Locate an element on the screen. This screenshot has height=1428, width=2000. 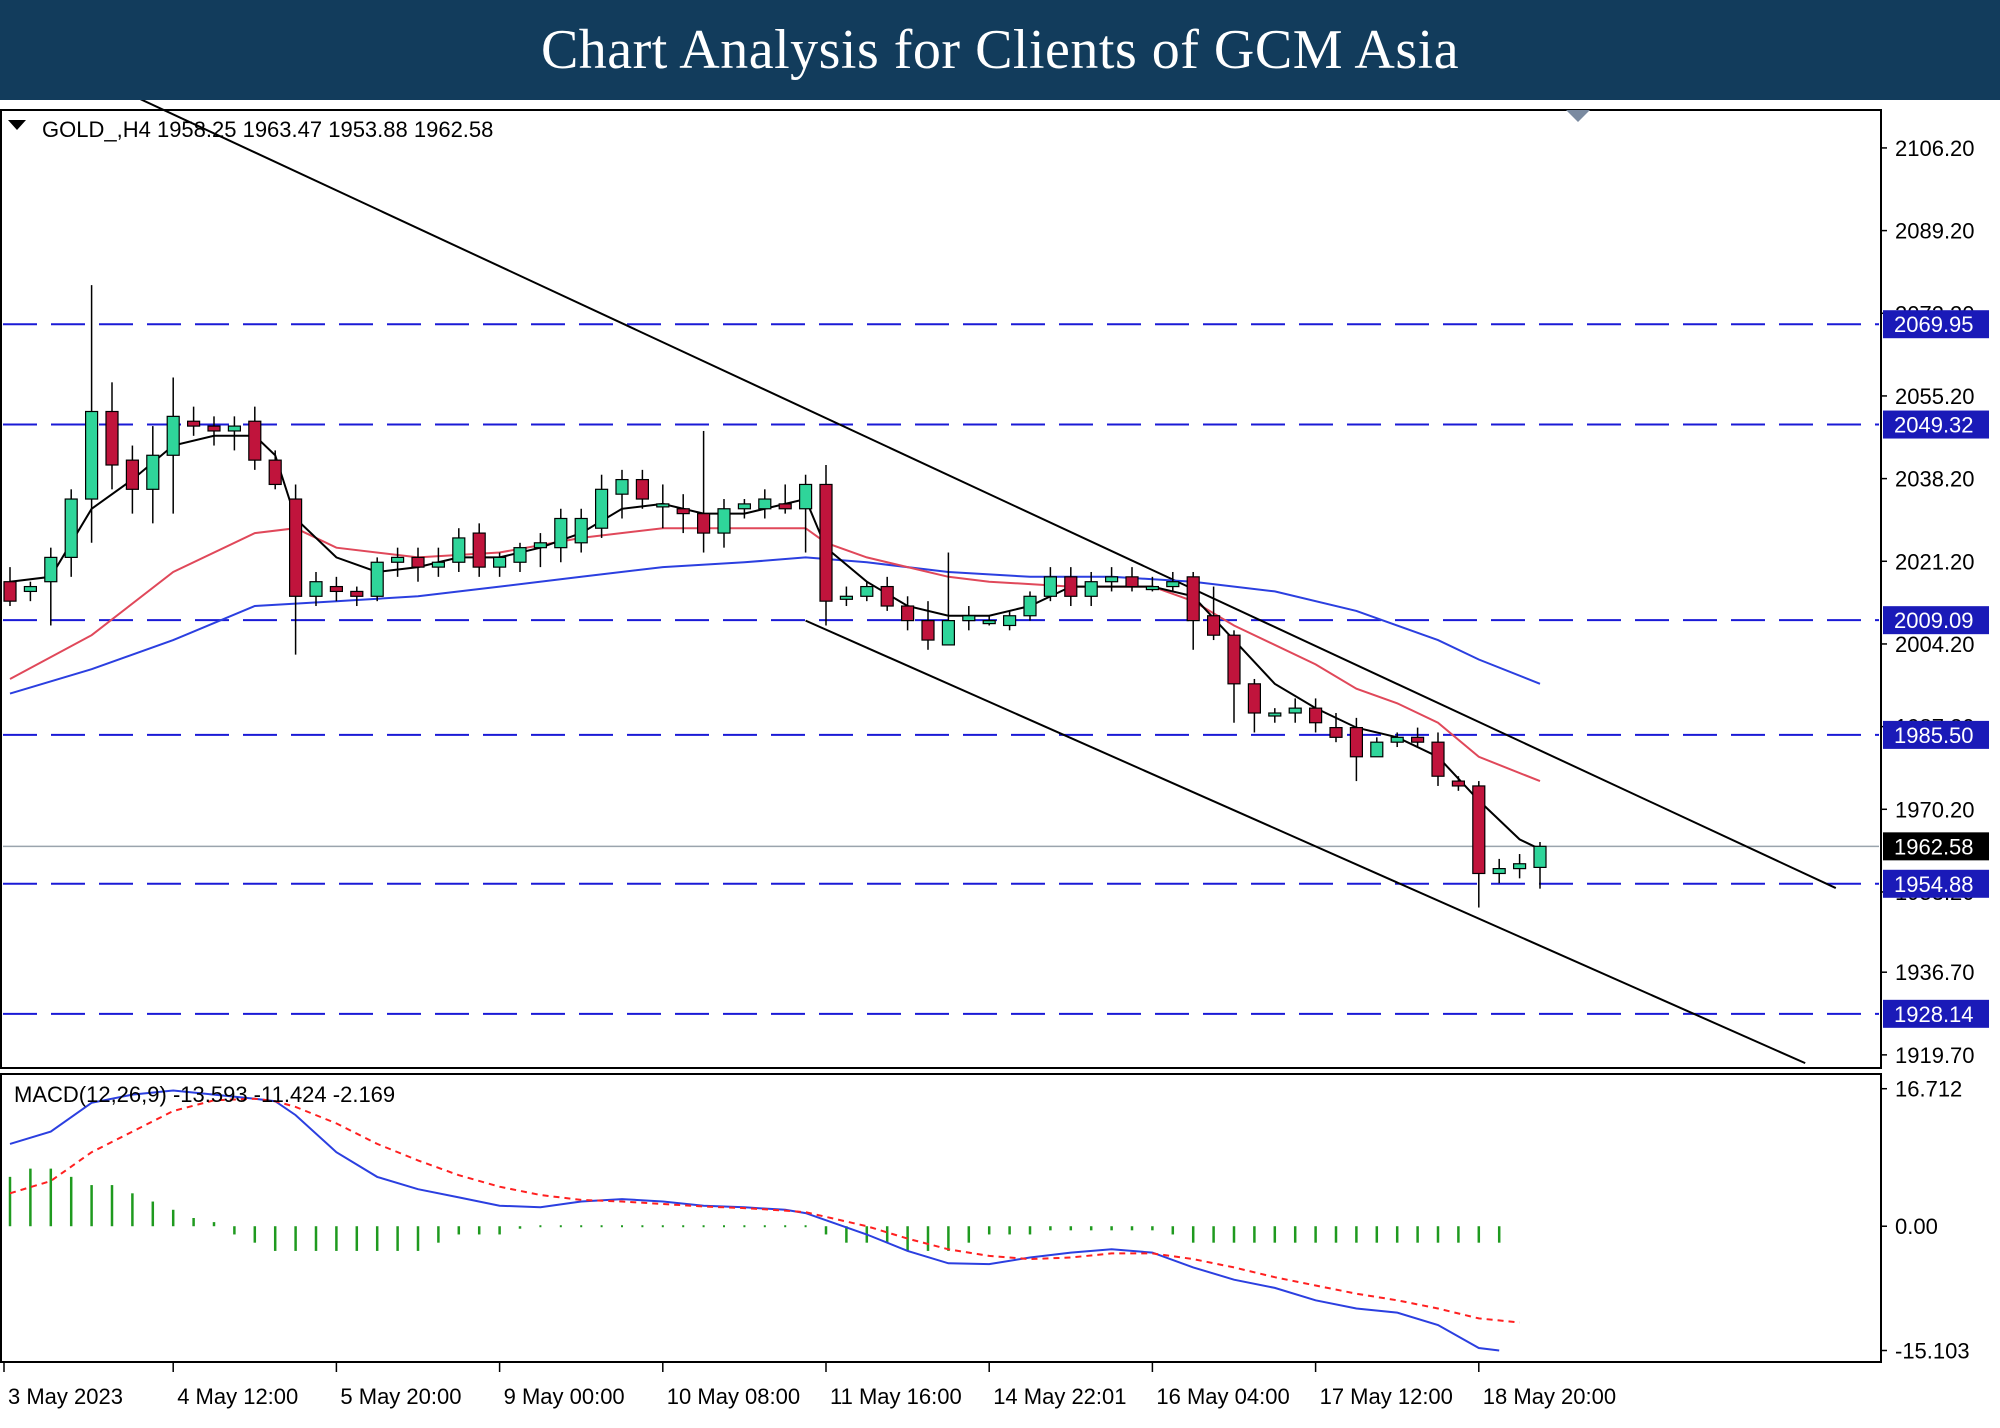
price-tick-label: 2106.20 is located at coordinates (1935, 148).